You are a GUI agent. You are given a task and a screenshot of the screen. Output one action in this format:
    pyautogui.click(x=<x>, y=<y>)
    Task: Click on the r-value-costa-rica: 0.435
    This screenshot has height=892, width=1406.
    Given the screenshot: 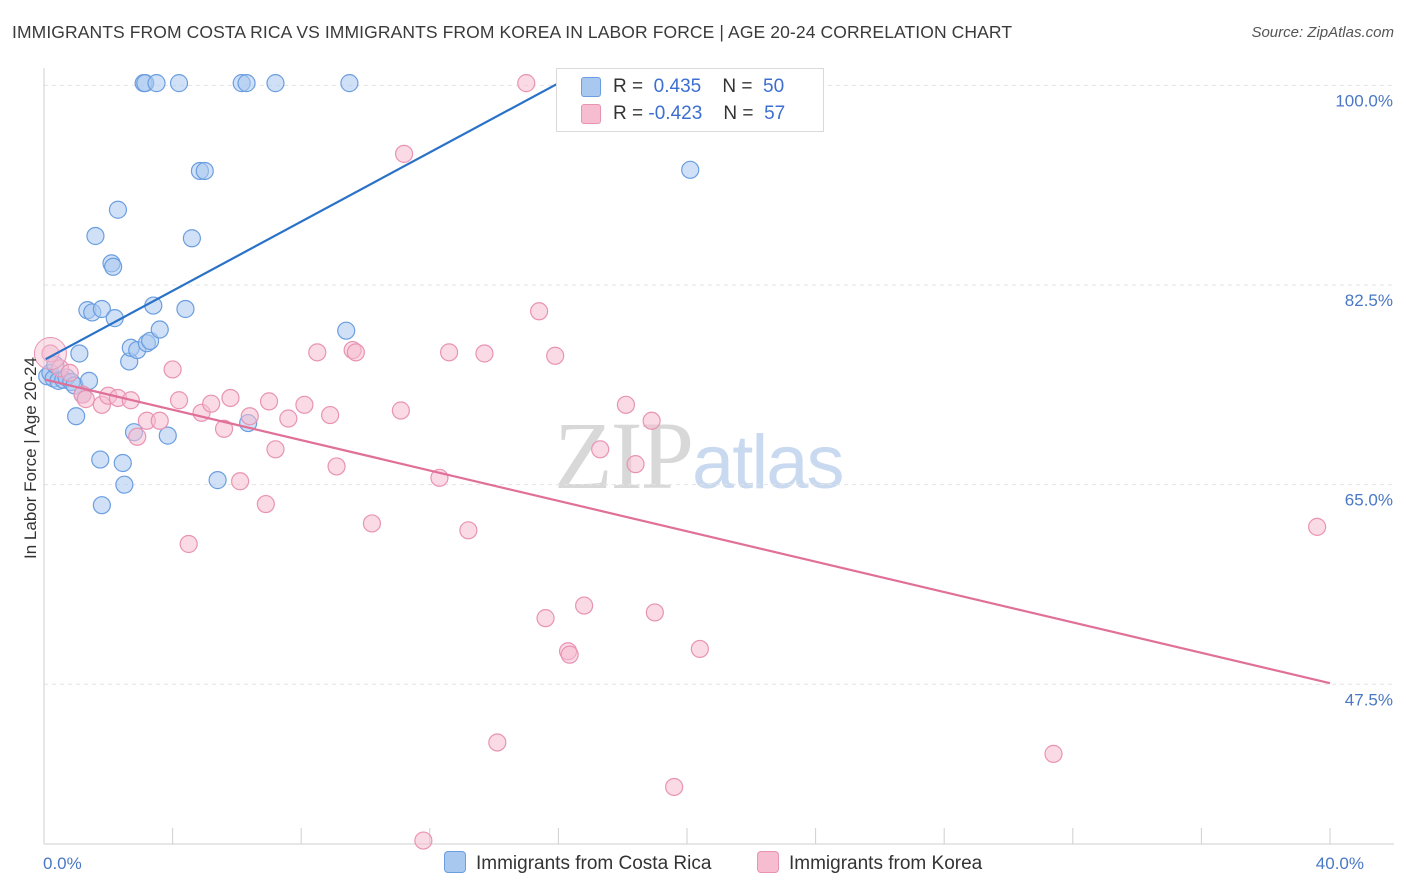 What is the action you would take?
    pyautogui.click(x=677, y=86)
    